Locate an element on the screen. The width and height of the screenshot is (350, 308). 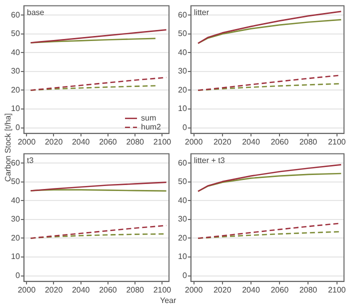
y-axis-title: Carbon Stock [t/ha] is located at coordinates (8, 147).